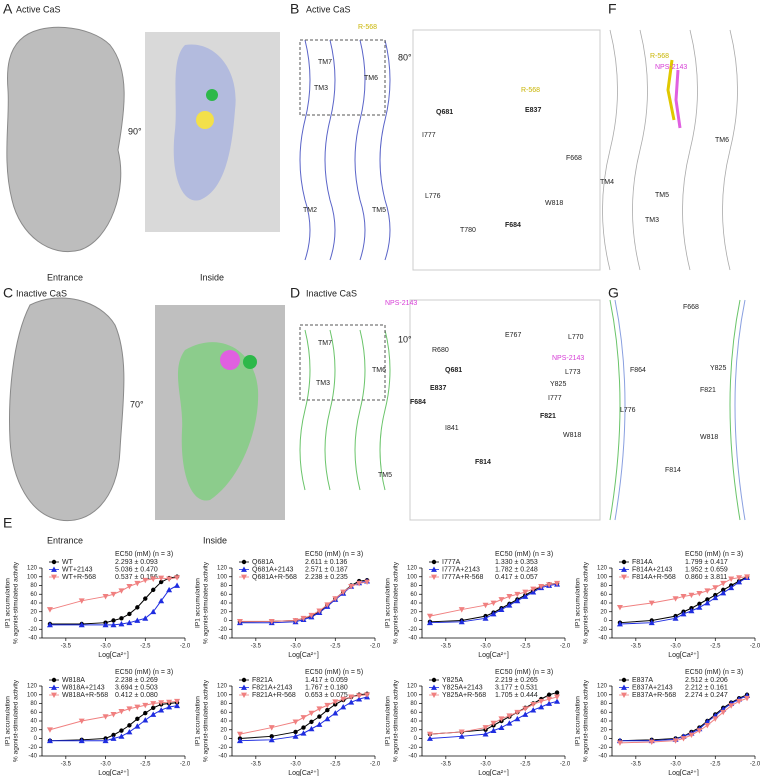 This screenshot has width=762, height=776. What do you see at coordinates (8, 9) in the screenshot?
I see `label: A` at bounding box center [8, 9].